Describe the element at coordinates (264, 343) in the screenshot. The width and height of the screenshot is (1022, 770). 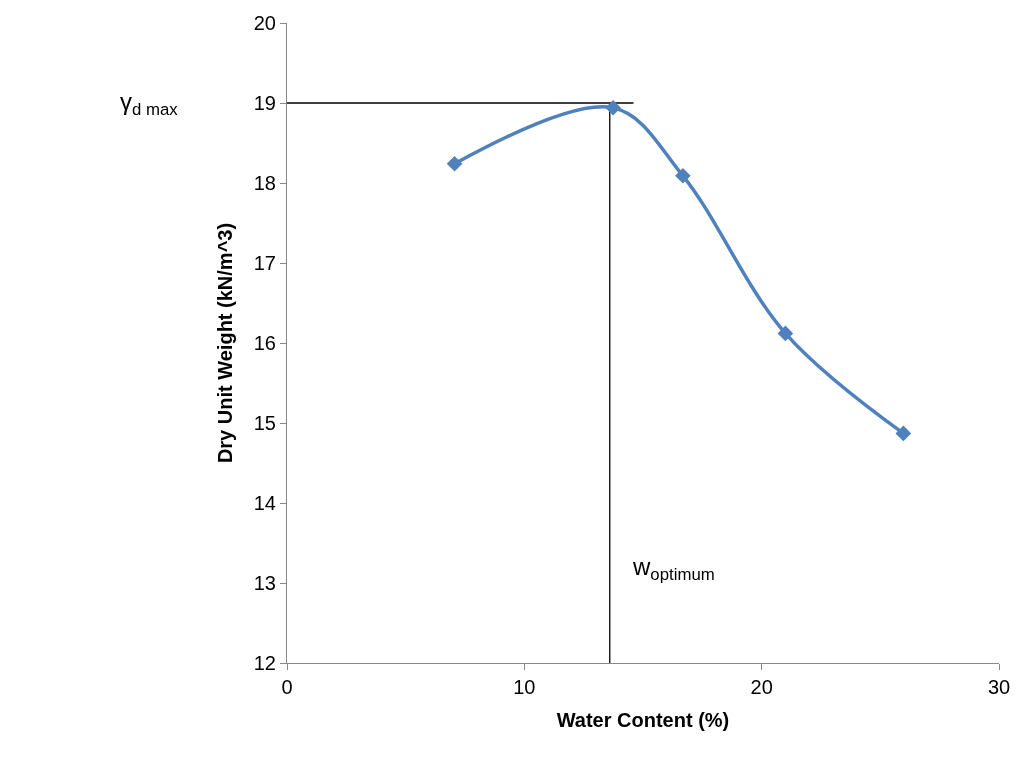
I see `y-tick-label: 16` at that location.